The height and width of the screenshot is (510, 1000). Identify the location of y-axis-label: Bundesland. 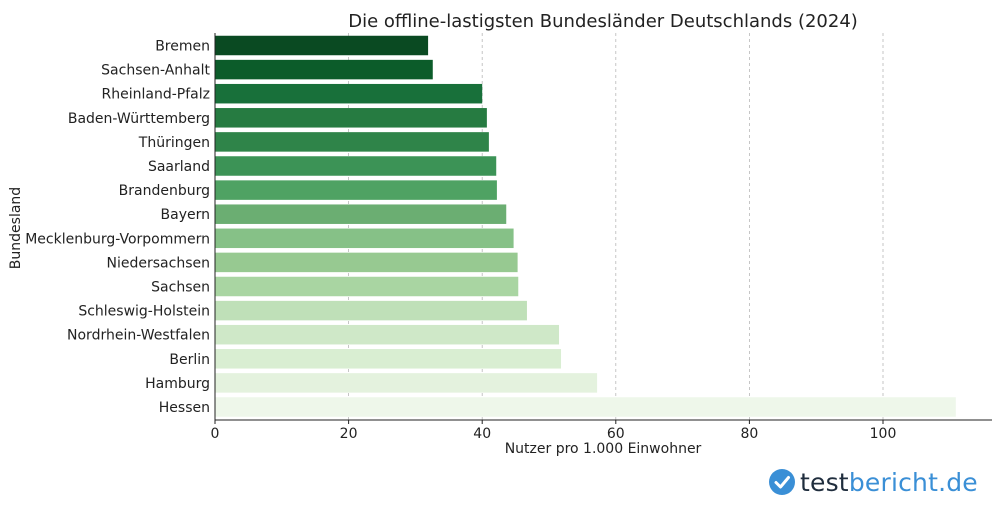
(16, 228).